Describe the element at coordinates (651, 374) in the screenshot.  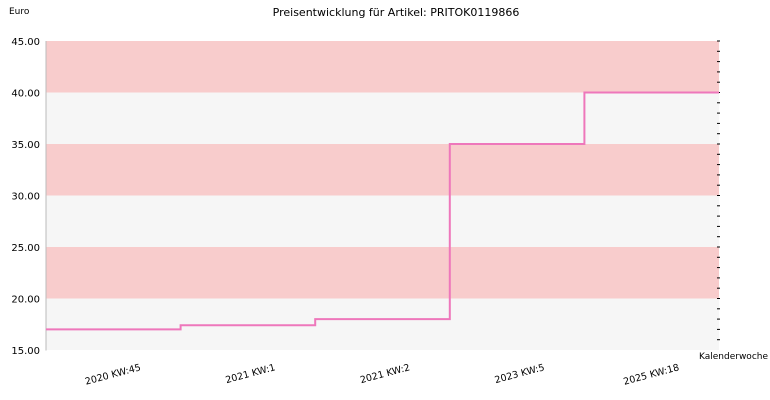
I see `x-category-label: 2025 KW:18` at that location.